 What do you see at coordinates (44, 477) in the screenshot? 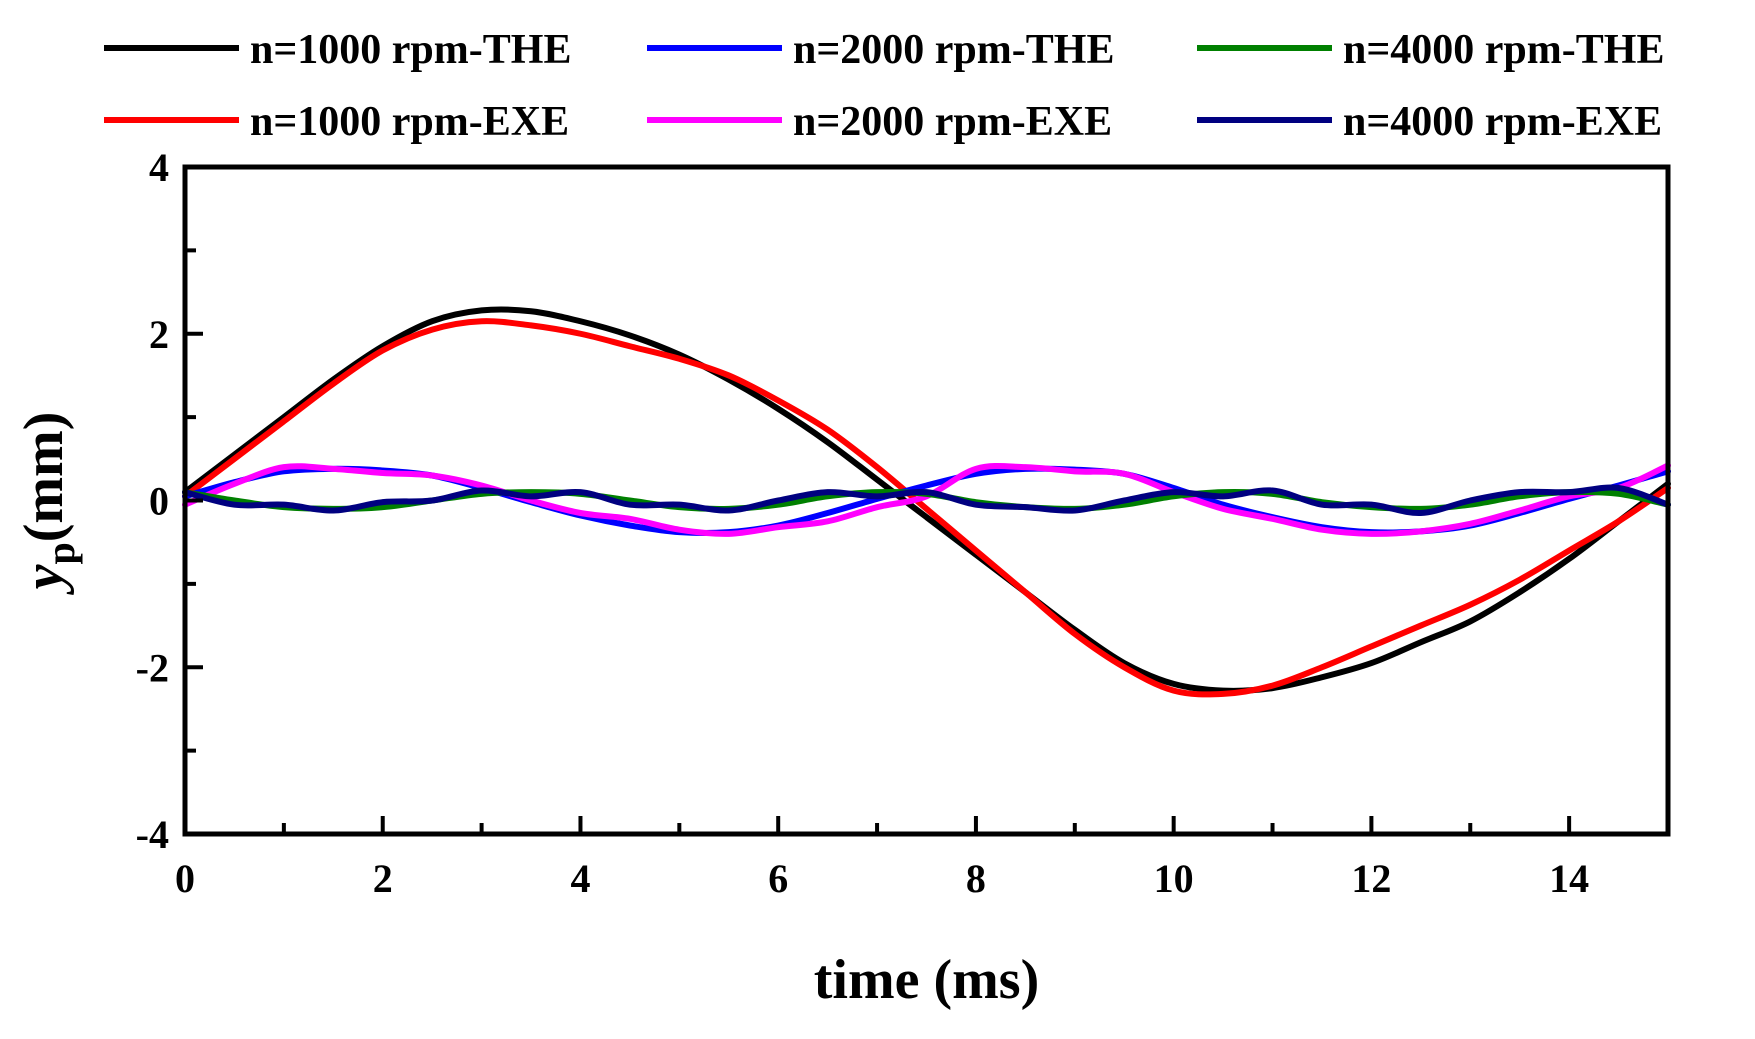
I see `y-axis-title-unit: (mm)` at bounding box center [44, 477].